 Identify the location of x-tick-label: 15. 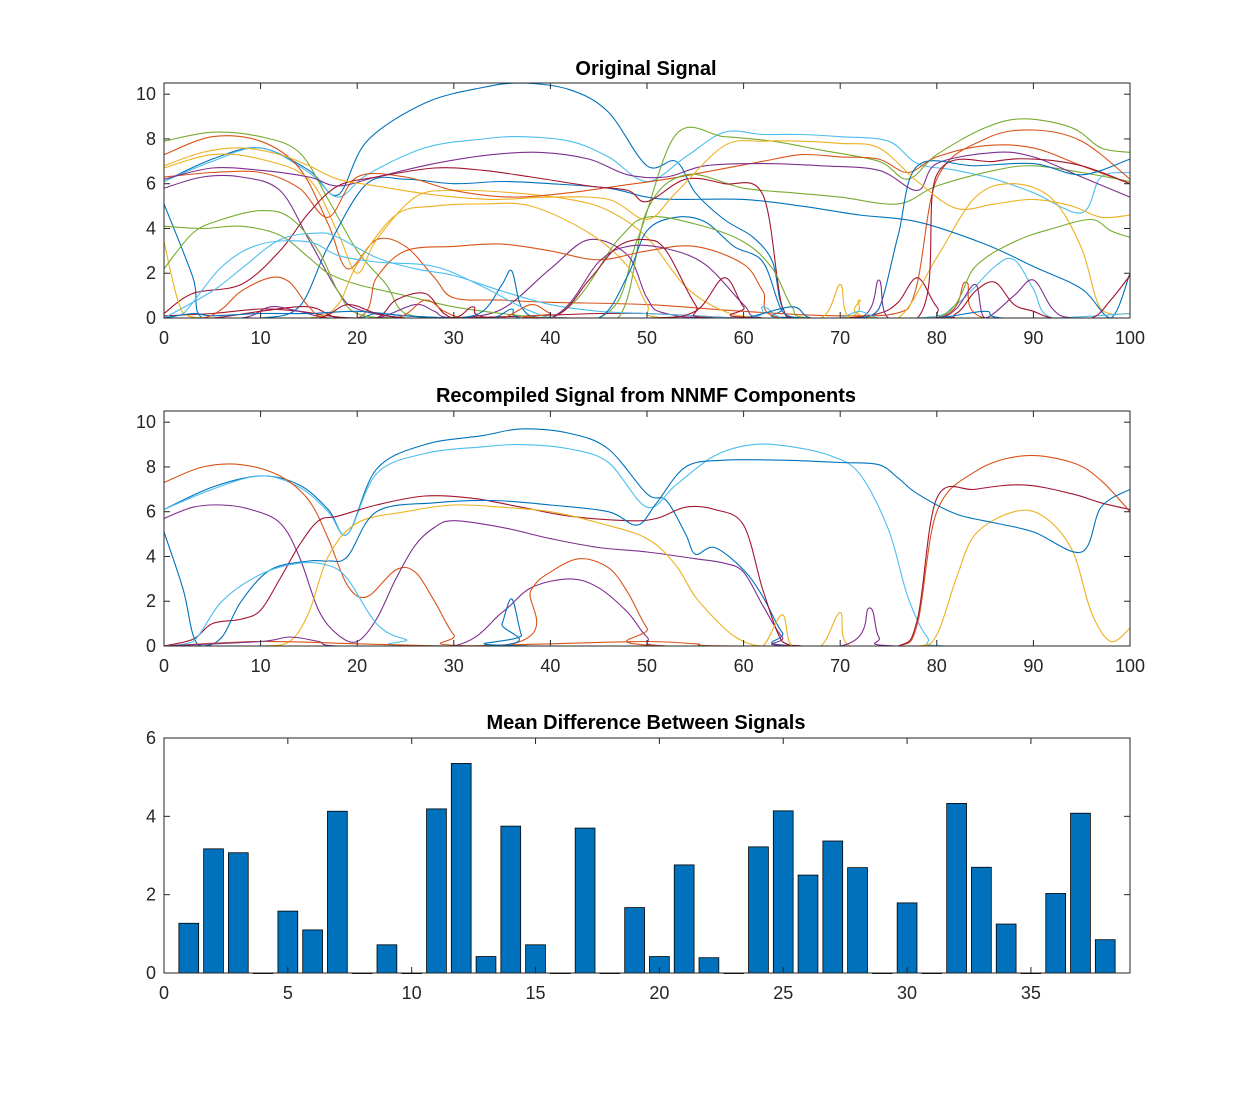
(536, 993).